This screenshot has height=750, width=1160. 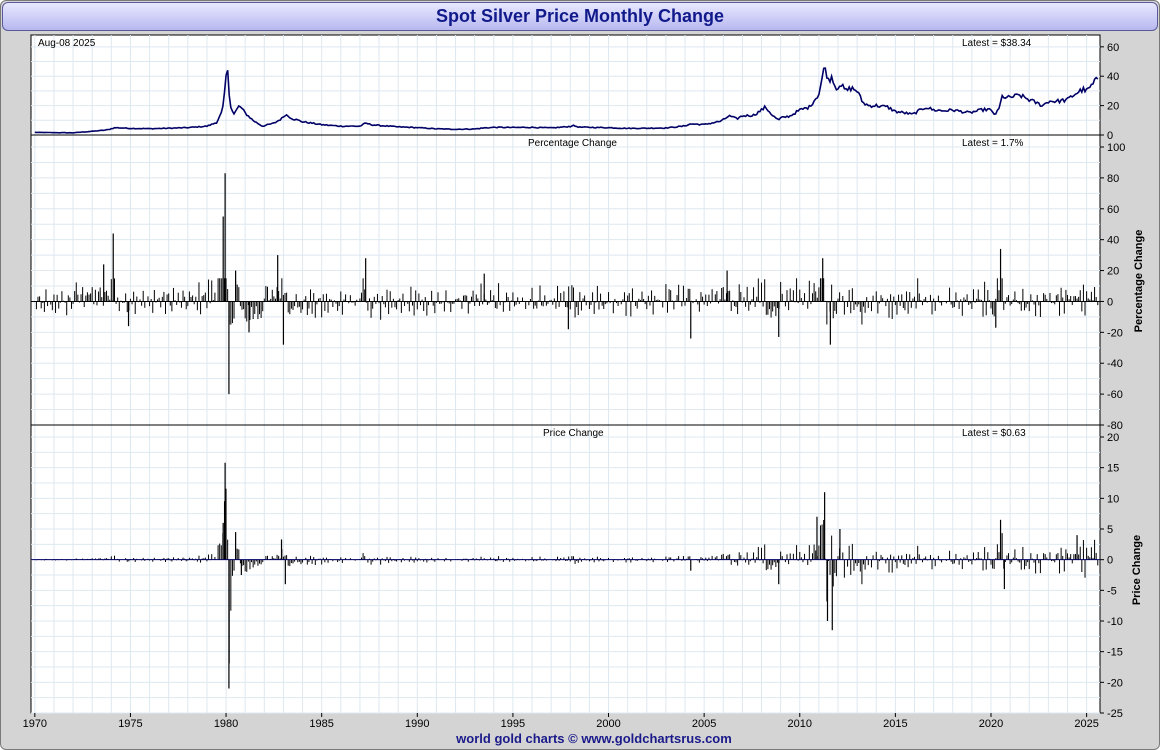 What do you see at coordinates (1139, 281) in the screenshot?
I see `pct-axis-title: Percentage Change` at bounding box center [1139, 281].